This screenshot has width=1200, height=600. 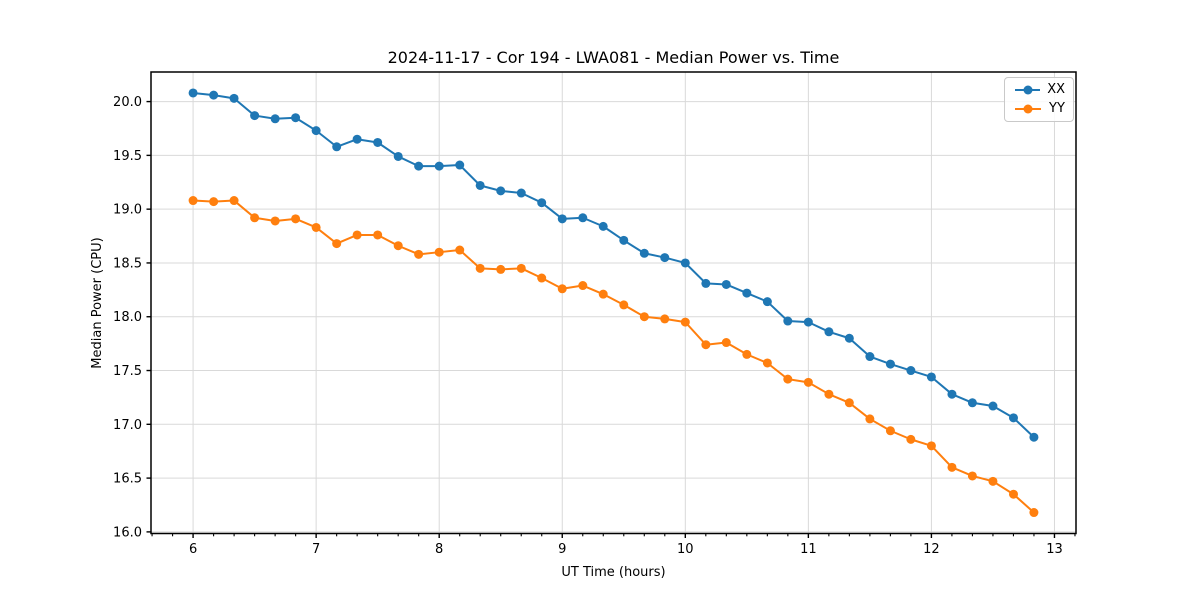 I want to click on x-tick-label: 10, so click(x=685, y=549).